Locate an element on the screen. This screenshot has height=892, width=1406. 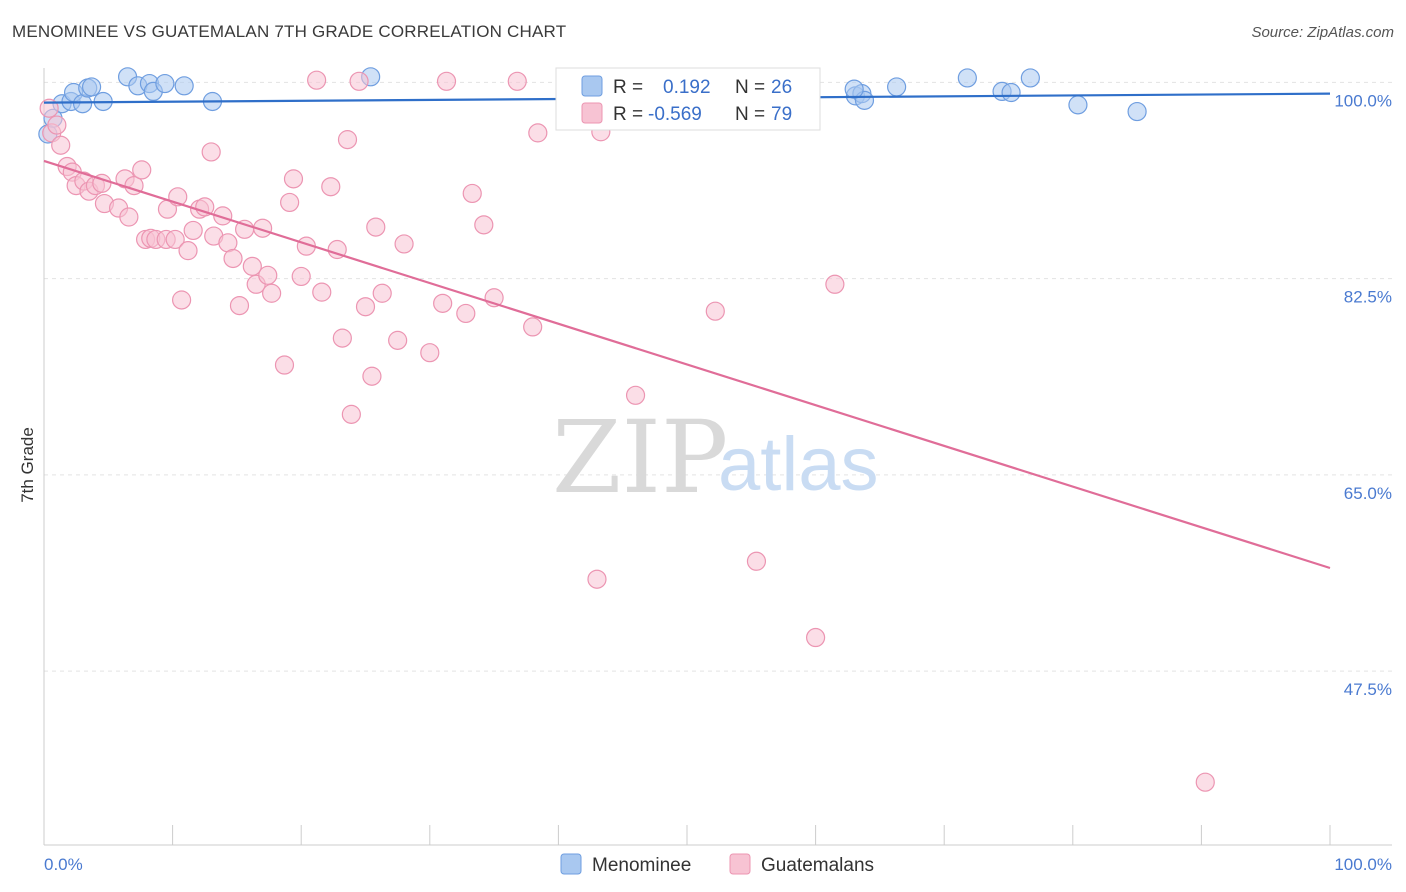
y-tick-label: 100.0% is located at coordinates (1363, 100).